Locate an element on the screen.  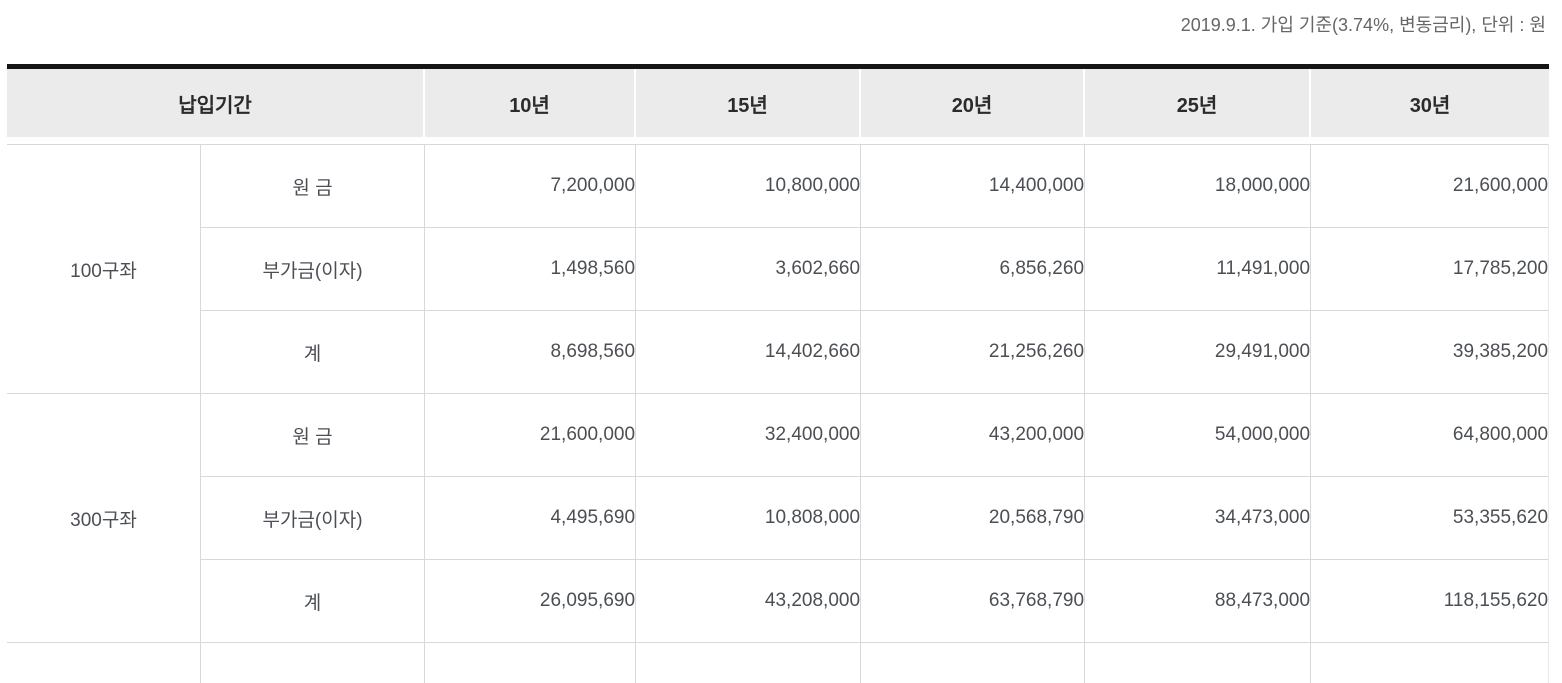
value-cell: 26,095,690 is located at coordinates (531, 601).